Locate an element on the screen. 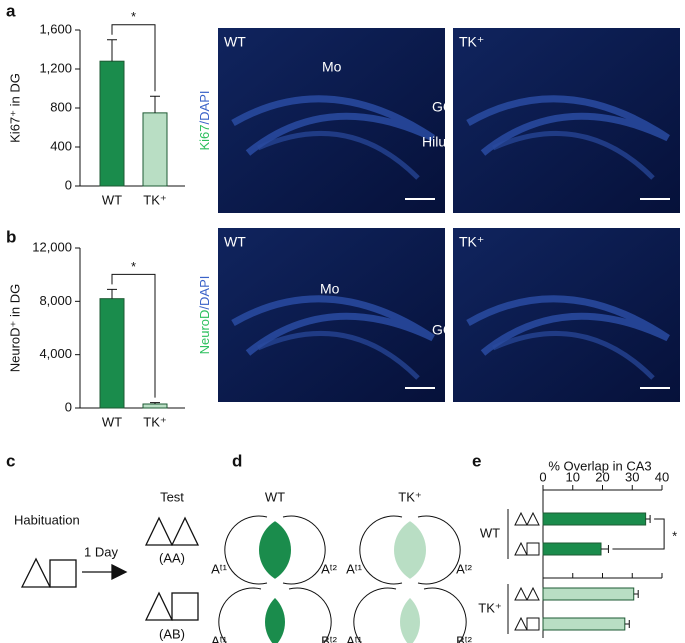  x-tick-label: 10 is located at coordinates (573, 476).